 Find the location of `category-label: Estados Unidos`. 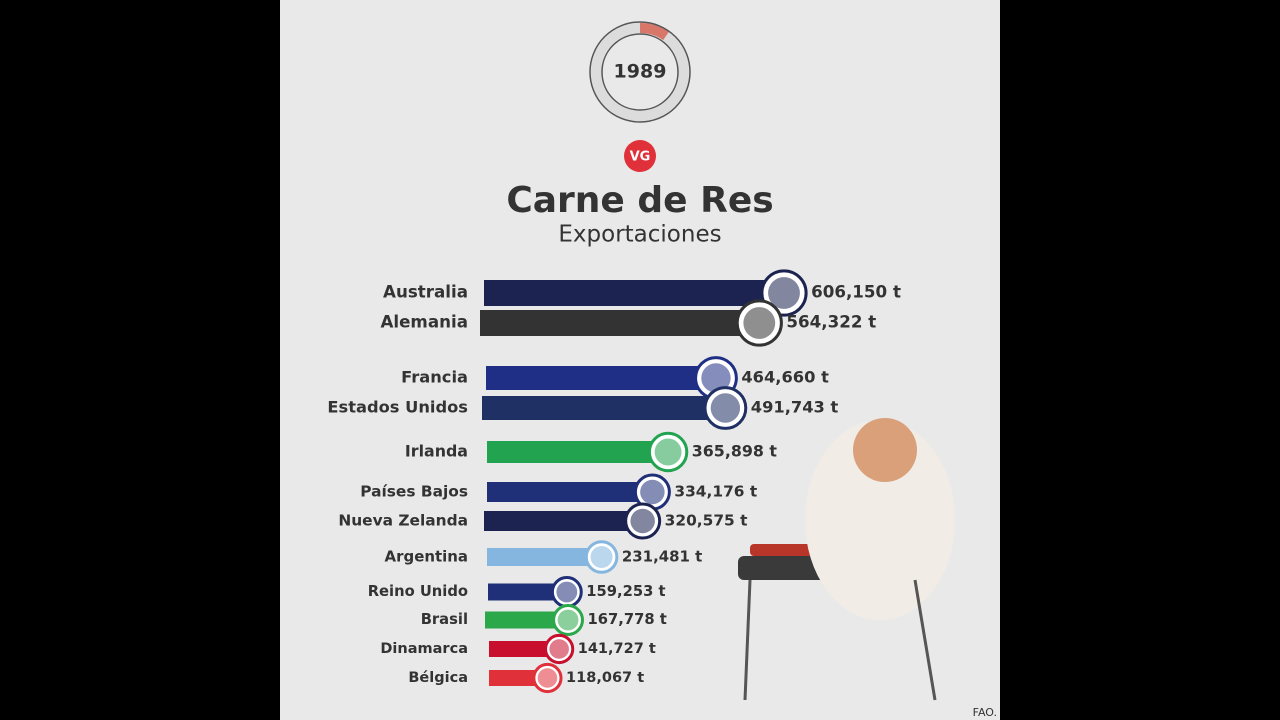

category-label: Estados Unidos is located at coordinates (397, 407).